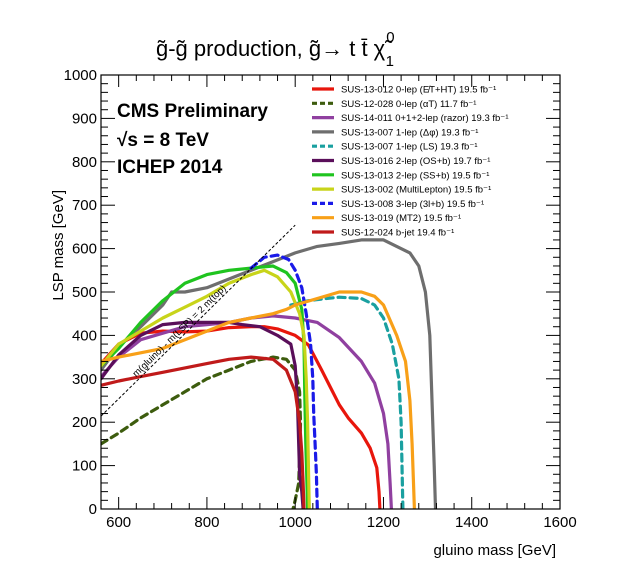 The image size is (633, 566). I want to click on y-tick-label-9: 900, so click(84, 118).